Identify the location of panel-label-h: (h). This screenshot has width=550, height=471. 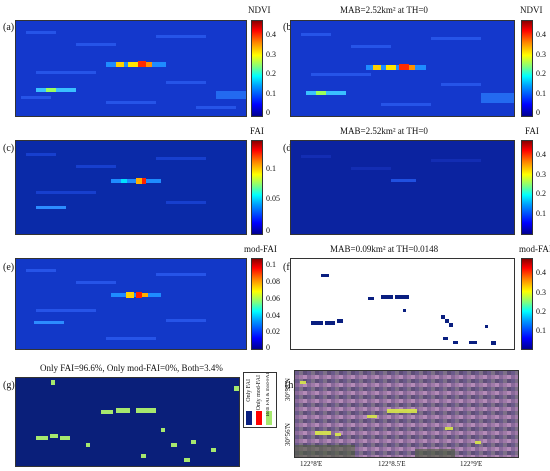
(291, 385).